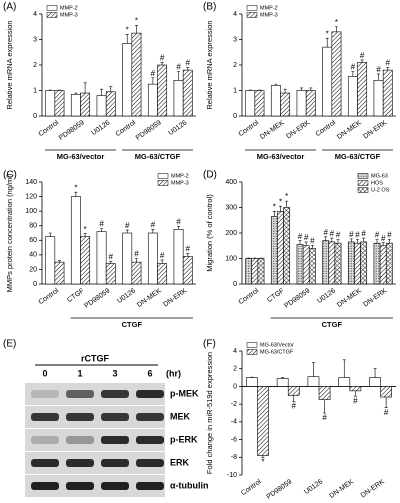 The height and width of the screenshot is (503, 400). I want to click on y-tick-label: 140, so click(31, 182).